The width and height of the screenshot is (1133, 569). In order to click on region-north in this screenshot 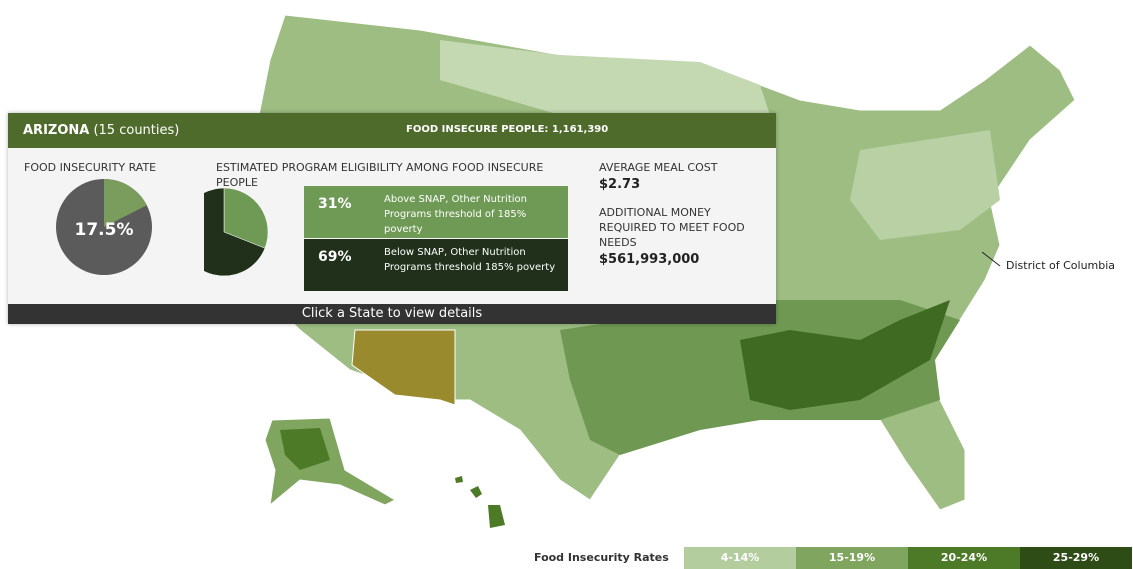, I will do `click(605, 77)`.